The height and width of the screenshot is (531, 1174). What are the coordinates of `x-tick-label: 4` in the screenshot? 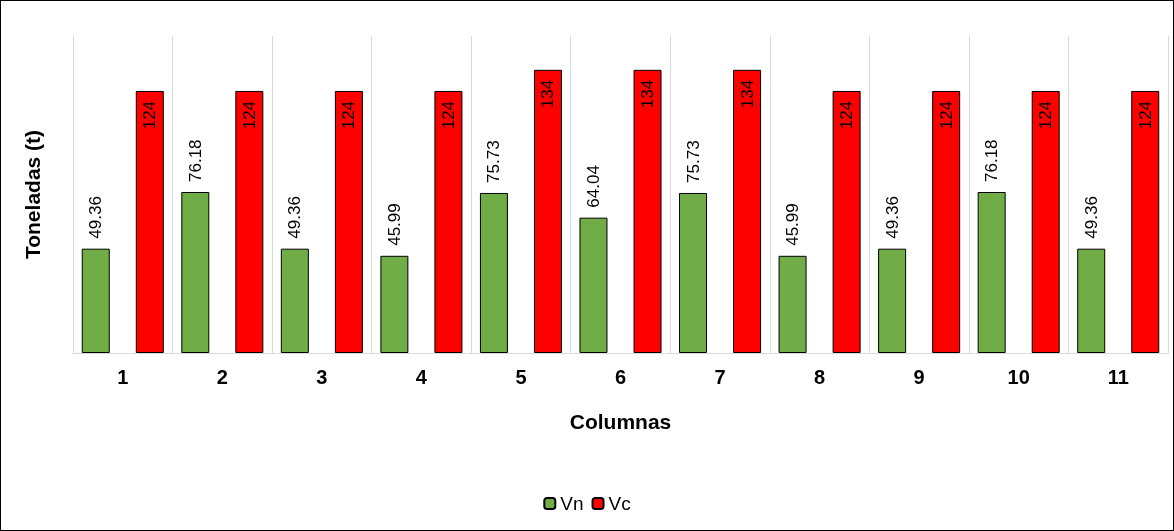 It's located at (421, 377).